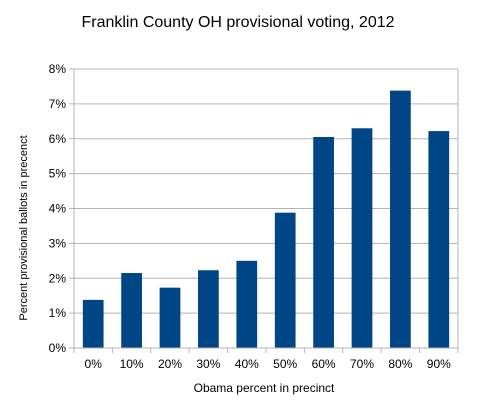 The width and height of the screenshot is (477, 408). I want to click on y-tick-label: 3%, so click(58, 243).